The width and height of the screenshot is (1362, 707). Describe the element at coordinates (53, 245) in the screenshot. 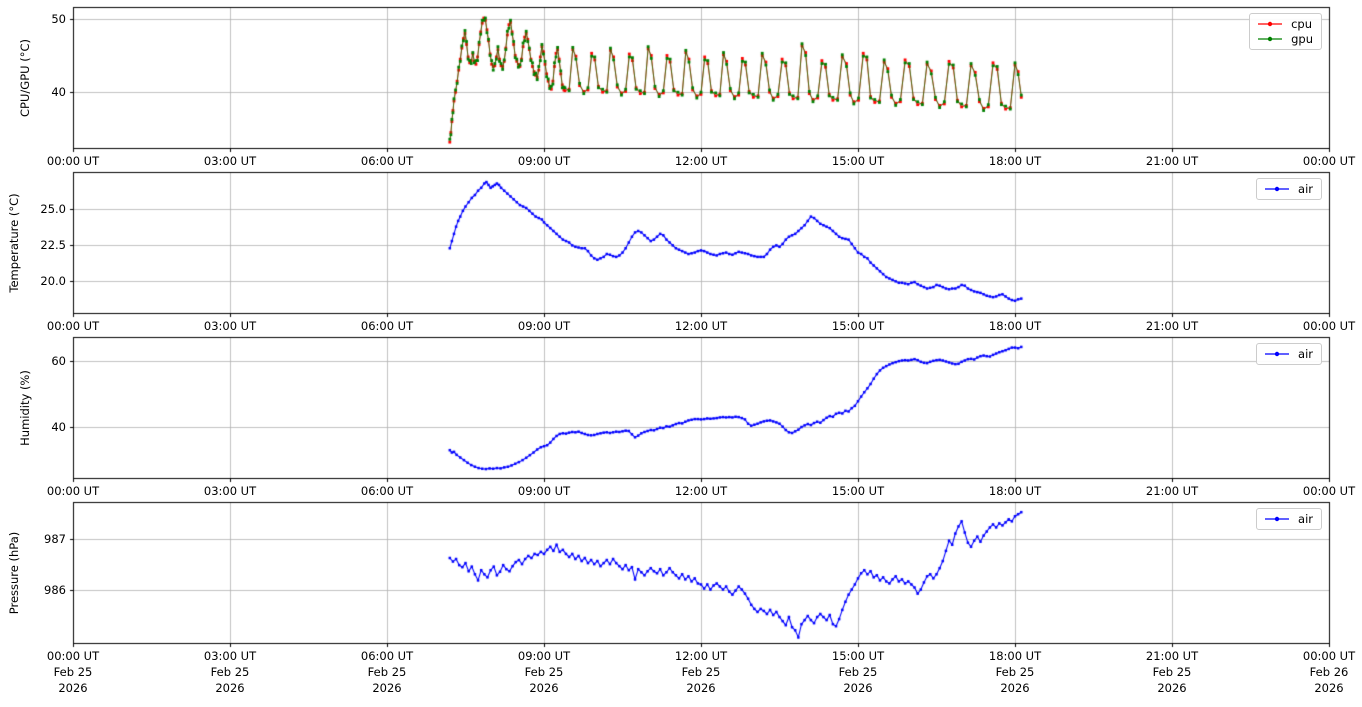

I see `y-tick-label: 22.5` at that location.